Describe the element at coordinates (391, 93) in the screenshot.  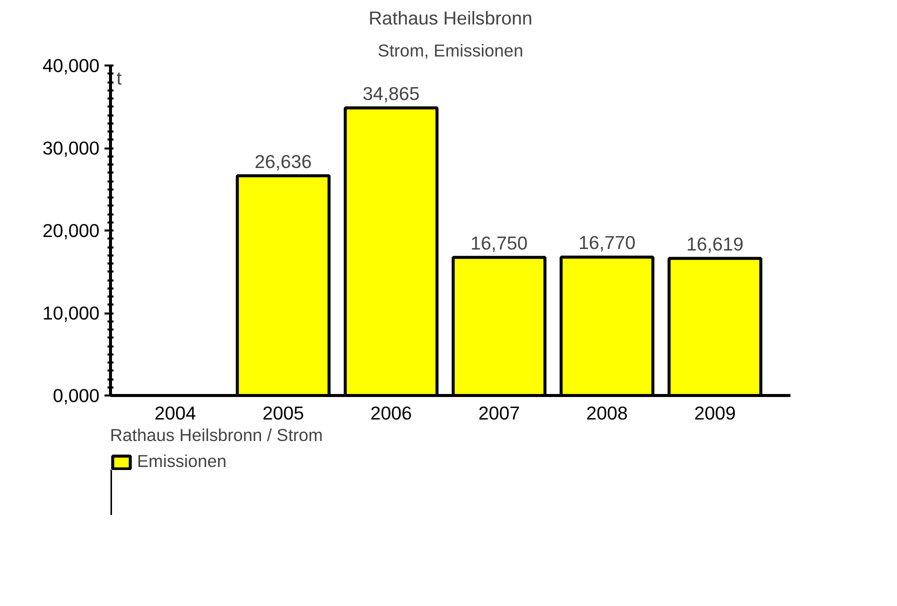
I see `data-label: 34,865` at that location.